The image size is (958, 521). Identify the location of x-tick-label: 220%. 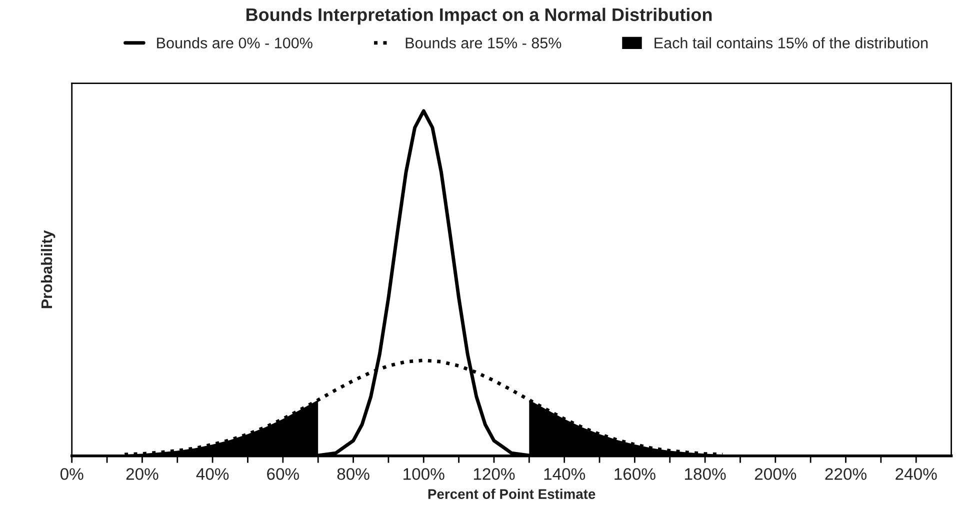
(845, 474).